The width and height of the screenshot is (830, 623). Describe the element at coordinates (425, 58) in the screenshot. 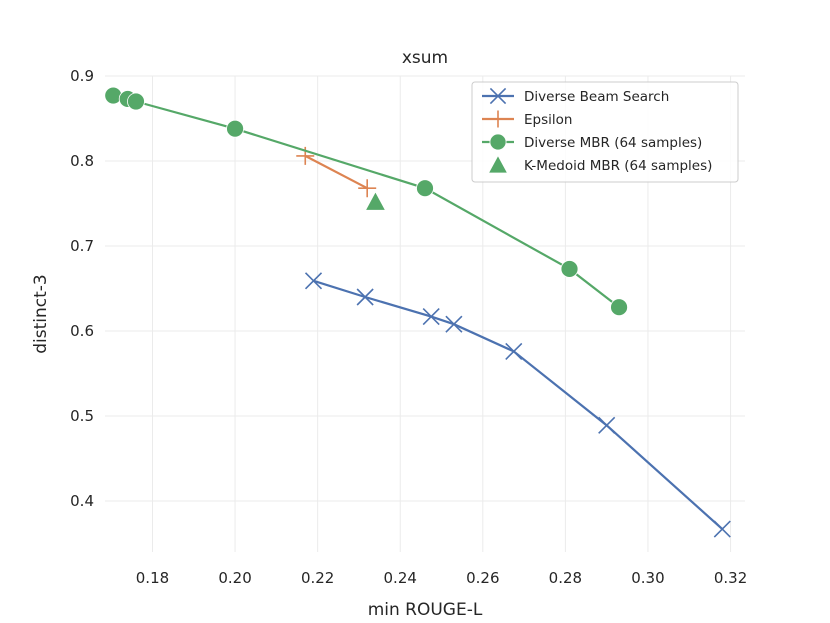

I see `chart-title: xsum` at that location.